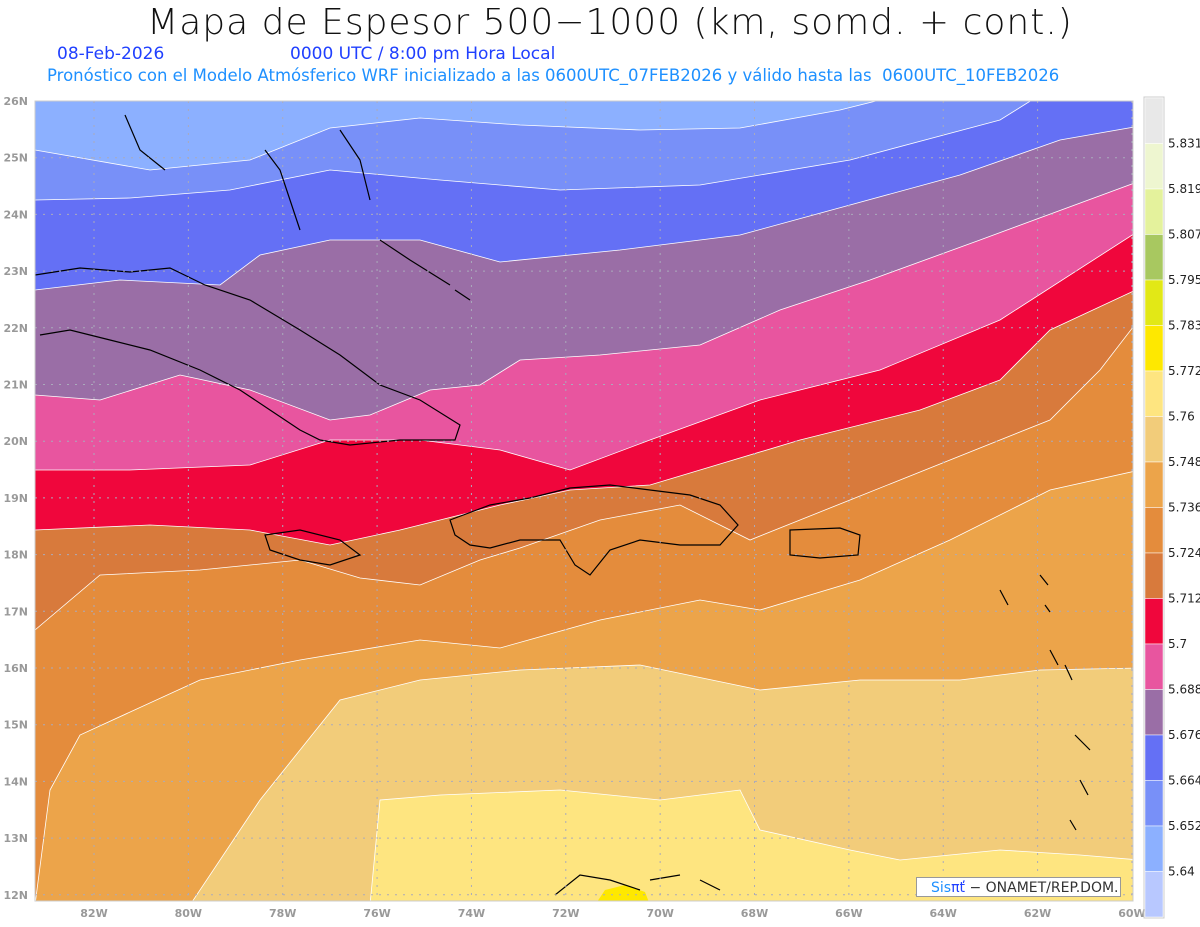 This screenshot has height=927, width=1200. I want to click on thickness-band, so click(751, 845).